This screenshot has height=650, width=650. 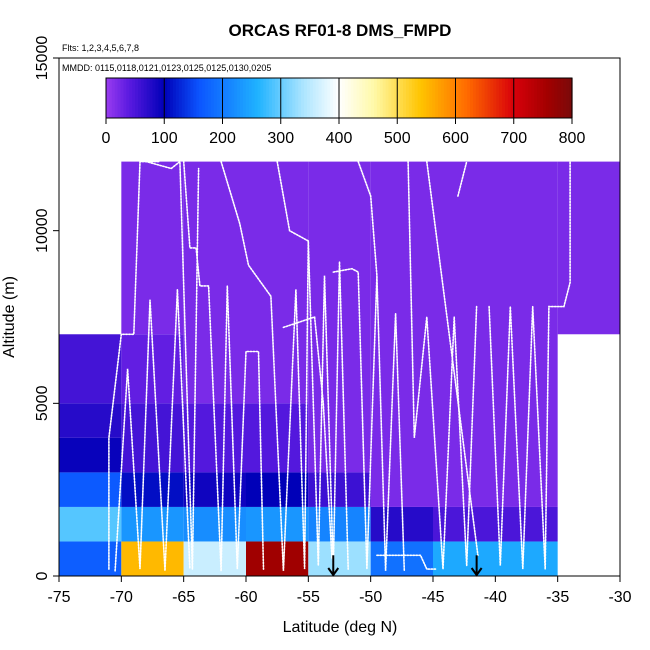 I want to click on colorbar-tick-label: 500, so click(x=397, y=138).